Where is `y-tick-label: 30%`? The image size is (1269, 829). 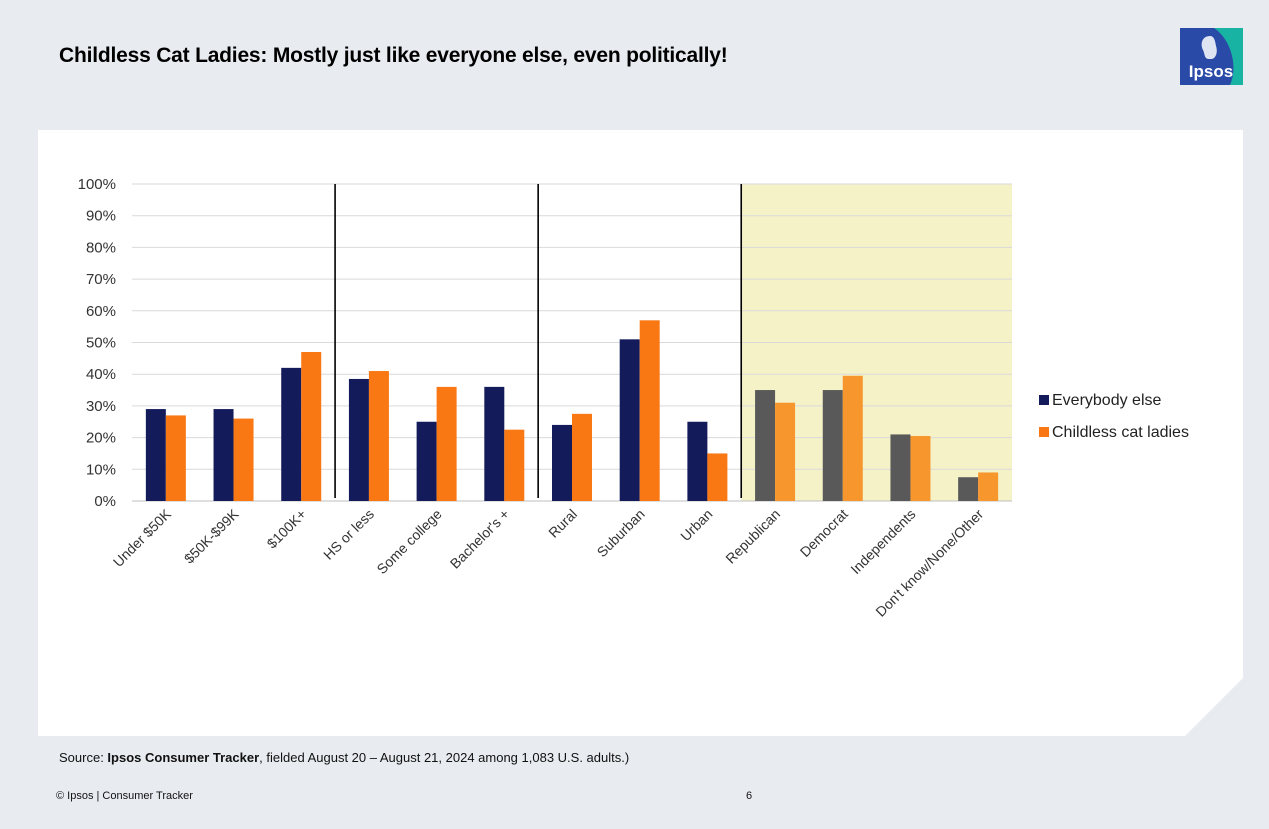 y-tick-label: 30% is located at coordinates (101, 406).